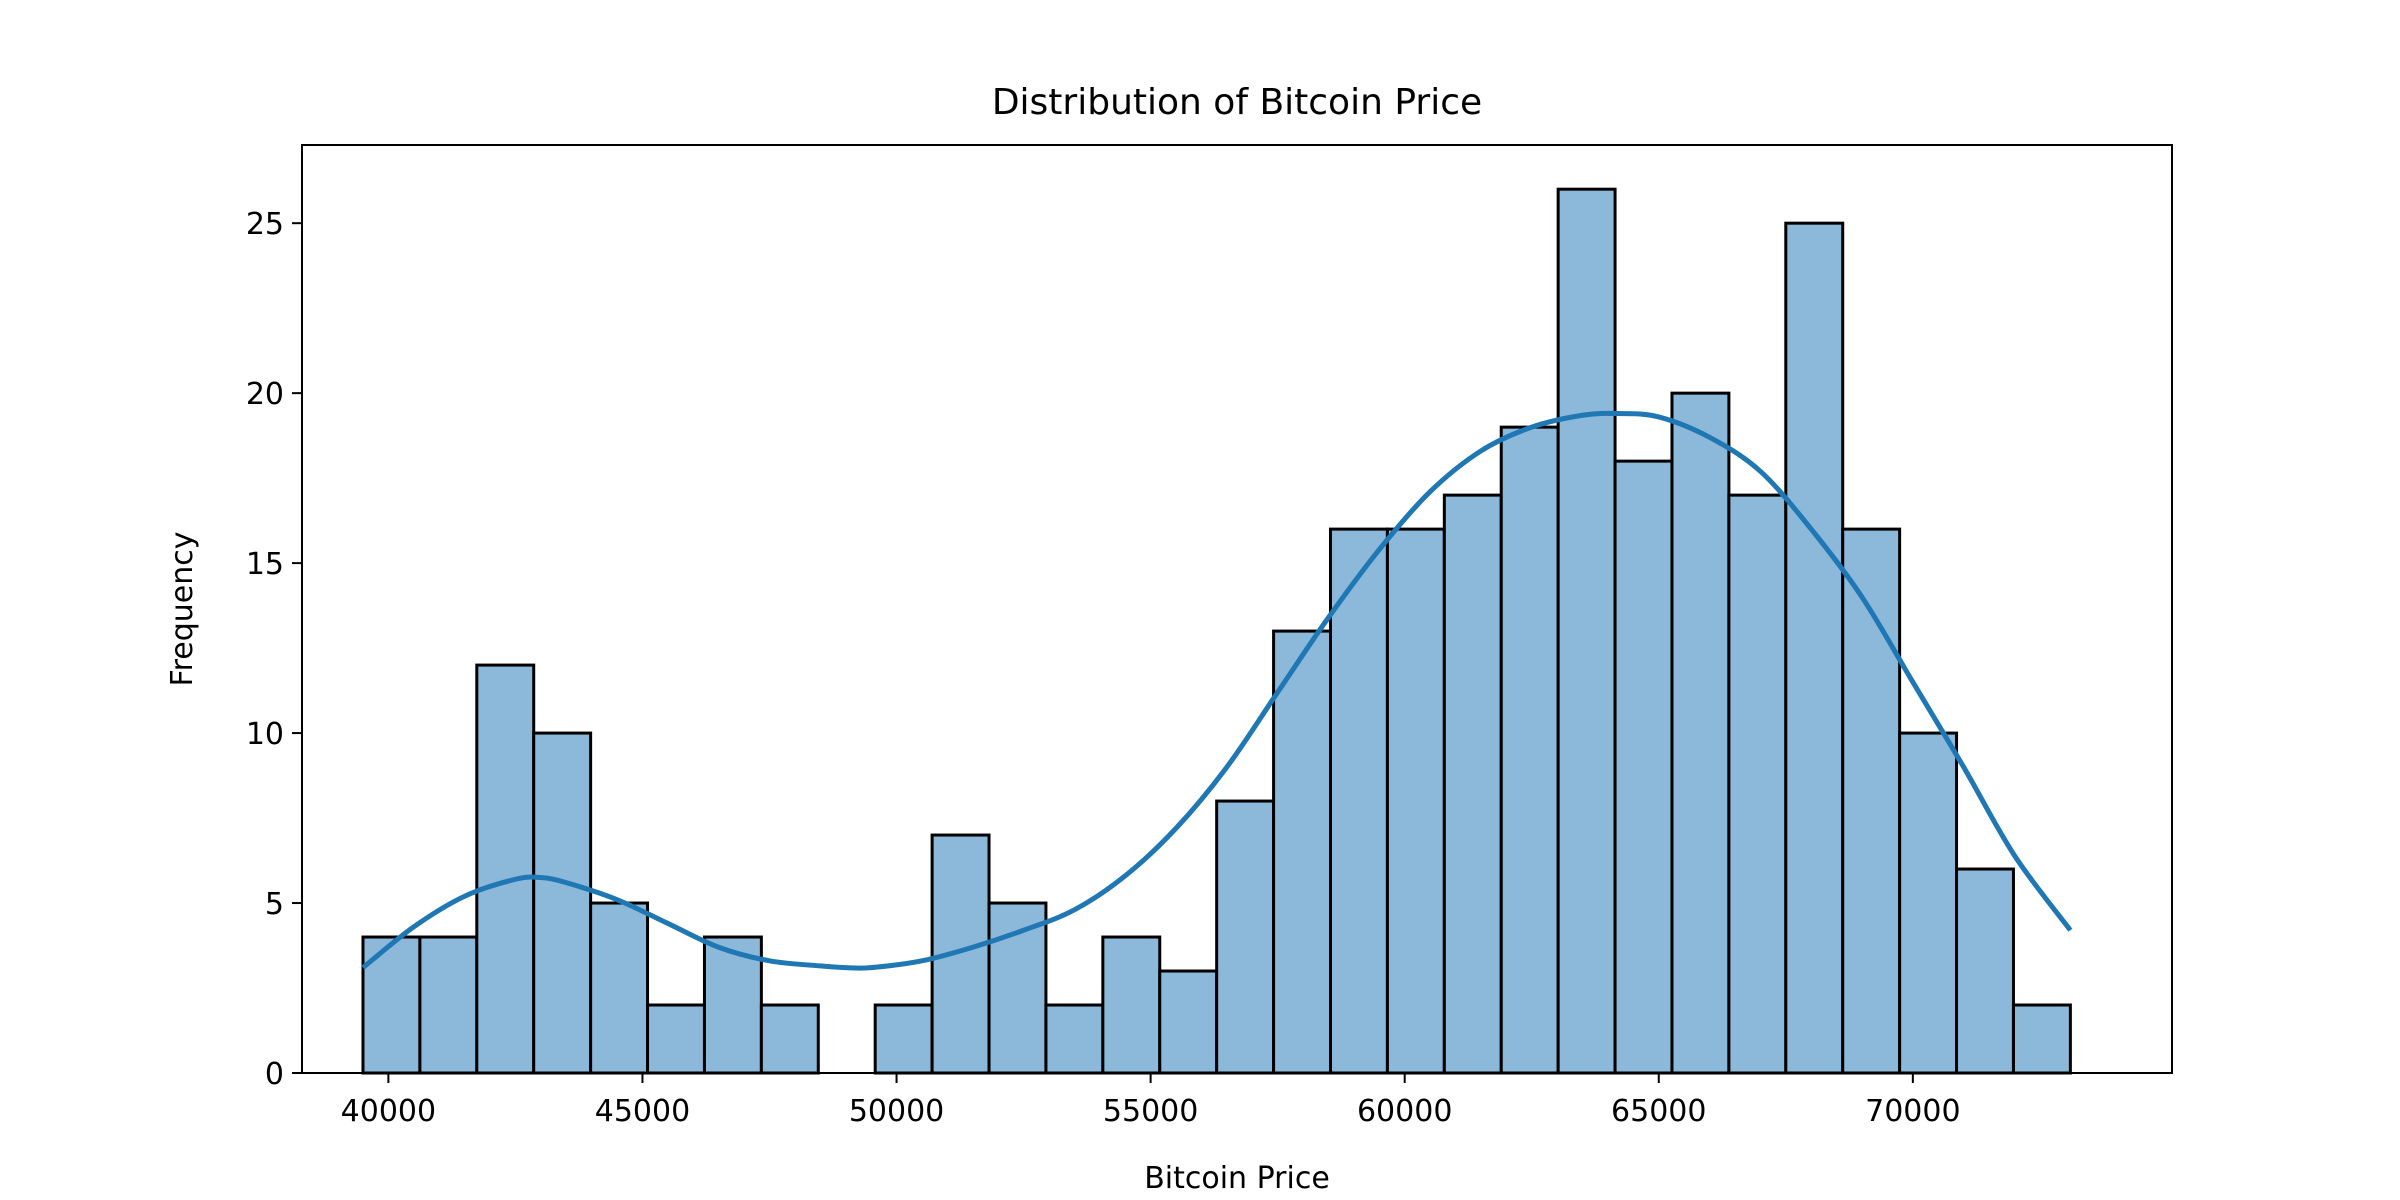  What do you see at coordinates (274, 649) in the screenshot?
I see `y-axis-ticks: 0 5 10 15 20 25` at bounding box center [274, 649].